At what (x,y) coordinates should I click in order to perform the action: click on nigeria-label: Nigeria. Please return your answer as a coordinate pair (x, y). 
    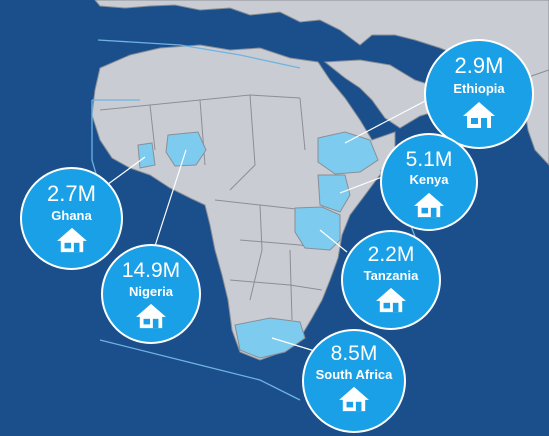
    Looking at the image, I should click on (151, 291).